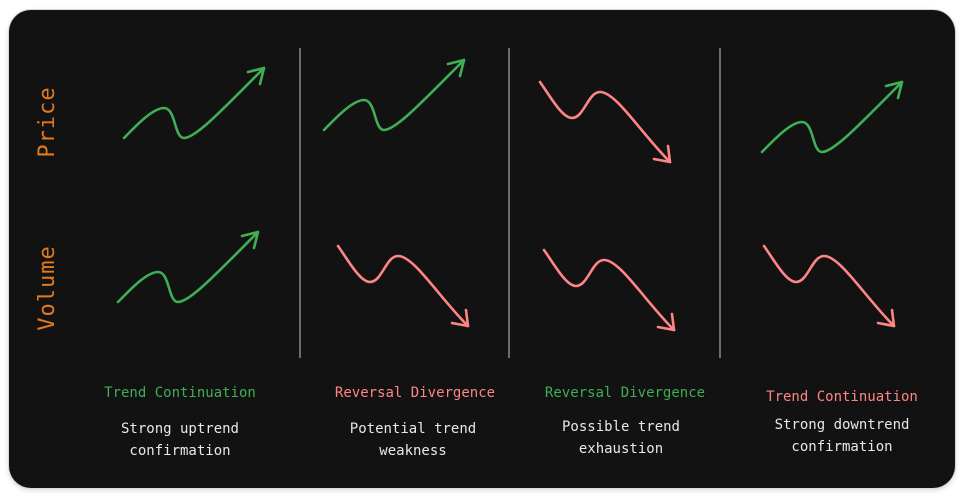 Image resolution: width=964 pixels, height=496 pixels. Describe the element at coordinates (47, 121) in the screenshot. I see `price-row-label: Price` at that location.